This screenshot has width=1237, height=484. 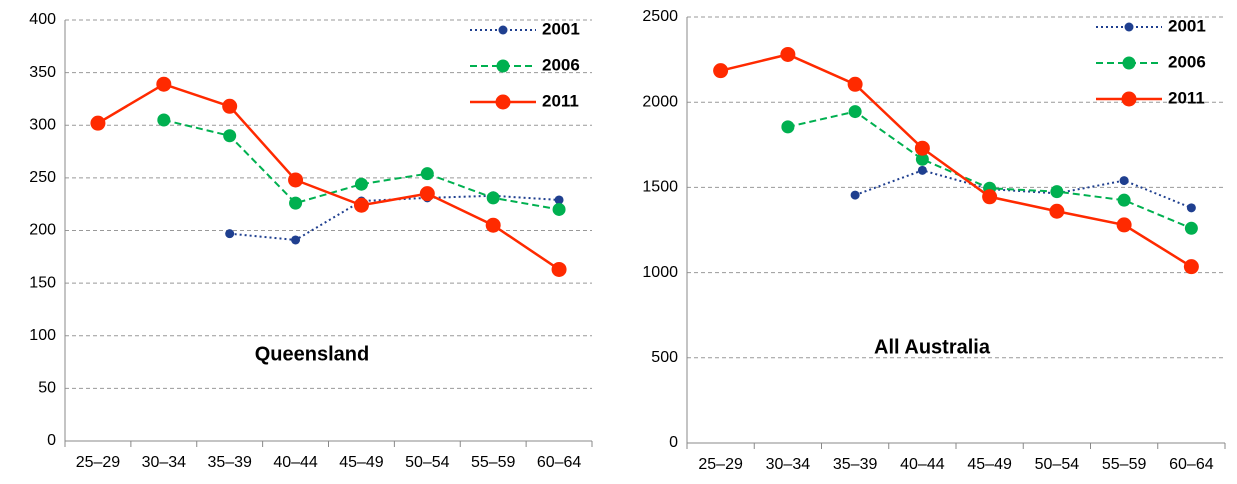 What do you see at coordinates (932, 347) in the screenshot?
I see `annotation: All Australia` at bounding box center [932, 347].